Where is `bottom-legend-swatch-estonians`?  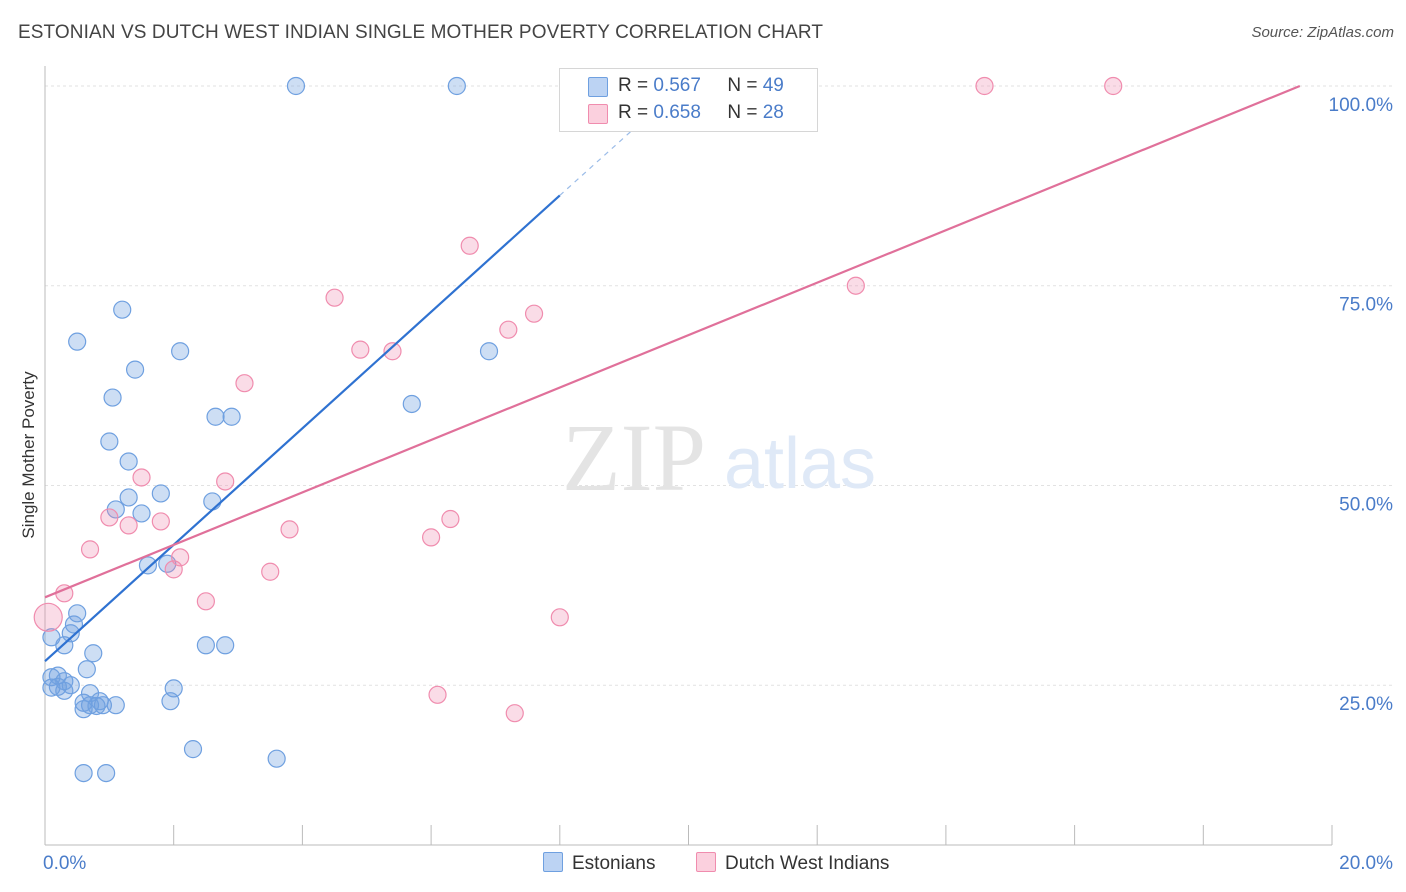
bottom-legend-swatch-estonians is located at coordinates (553, 862).